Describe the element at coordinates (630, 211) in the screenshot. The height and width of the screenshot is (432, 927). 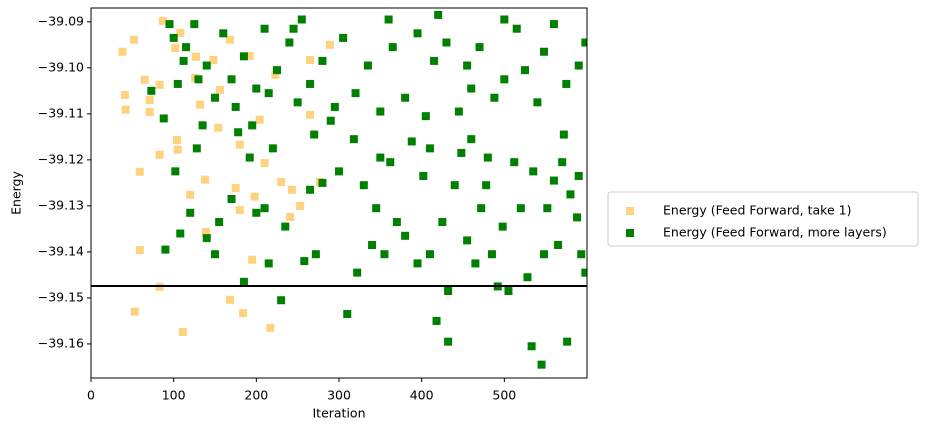
I see `legend-marker` at that location.